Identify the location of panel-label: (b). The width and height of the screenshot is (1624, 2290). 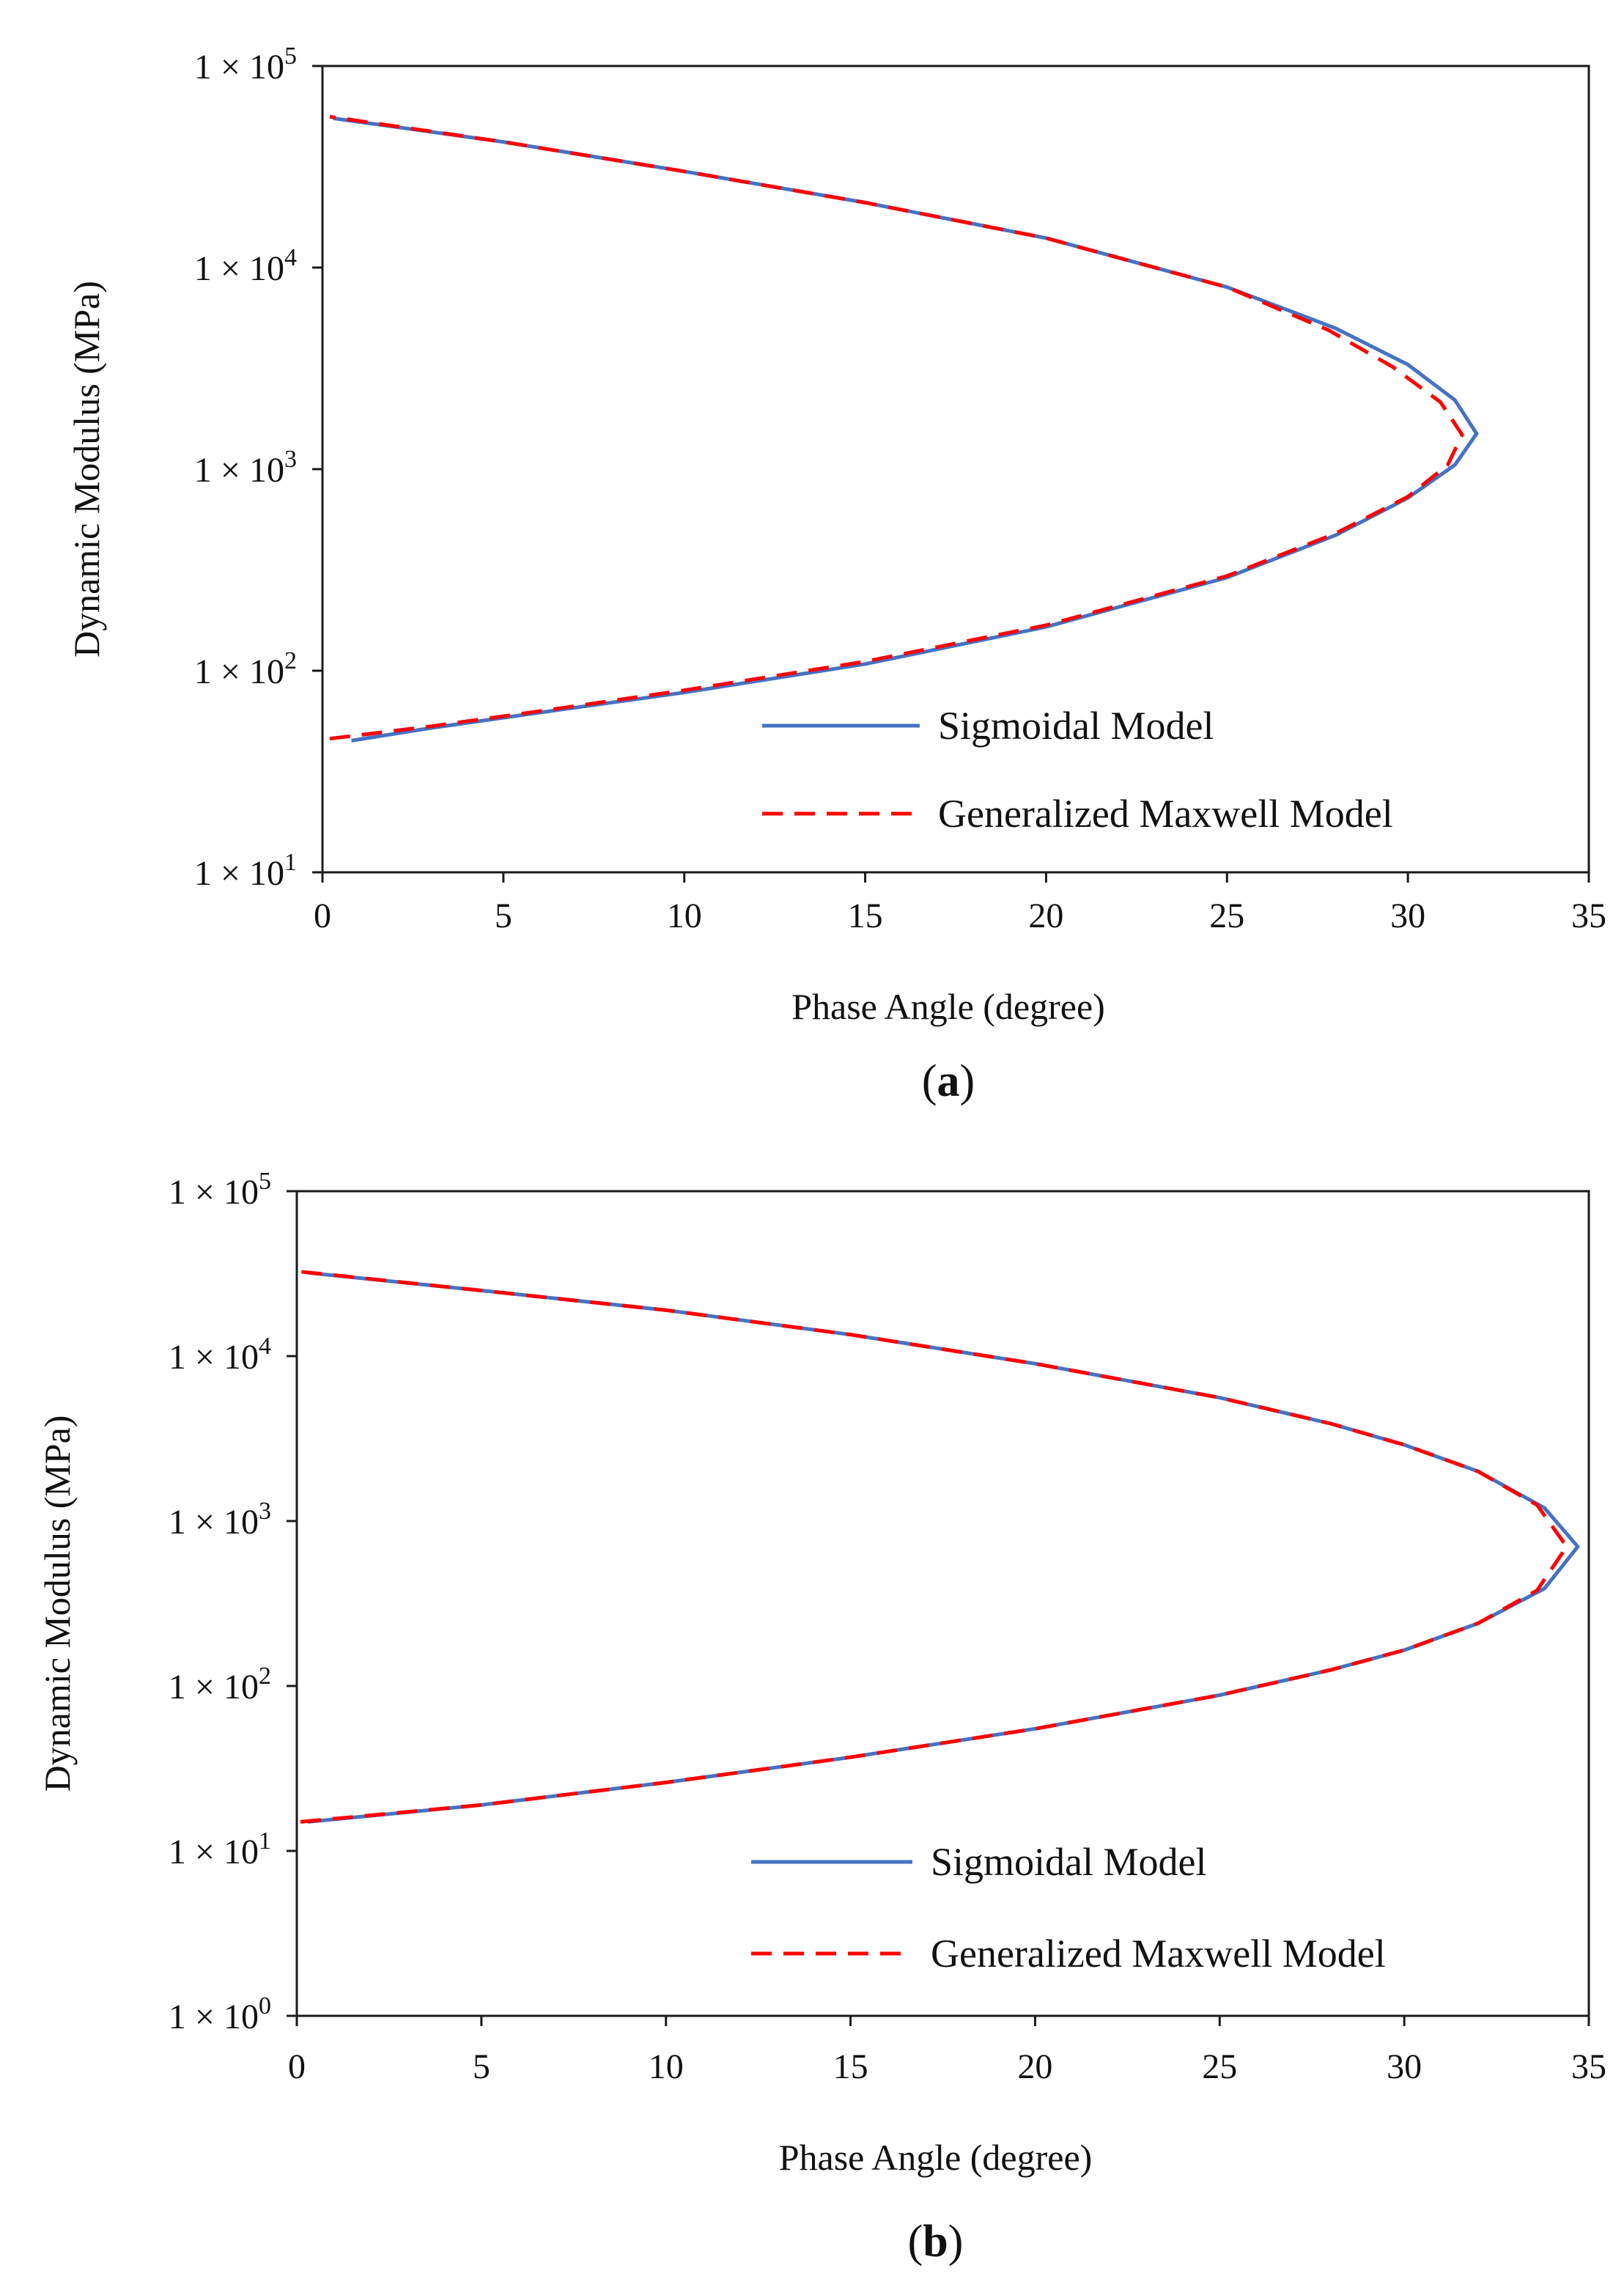
(936, 2242).